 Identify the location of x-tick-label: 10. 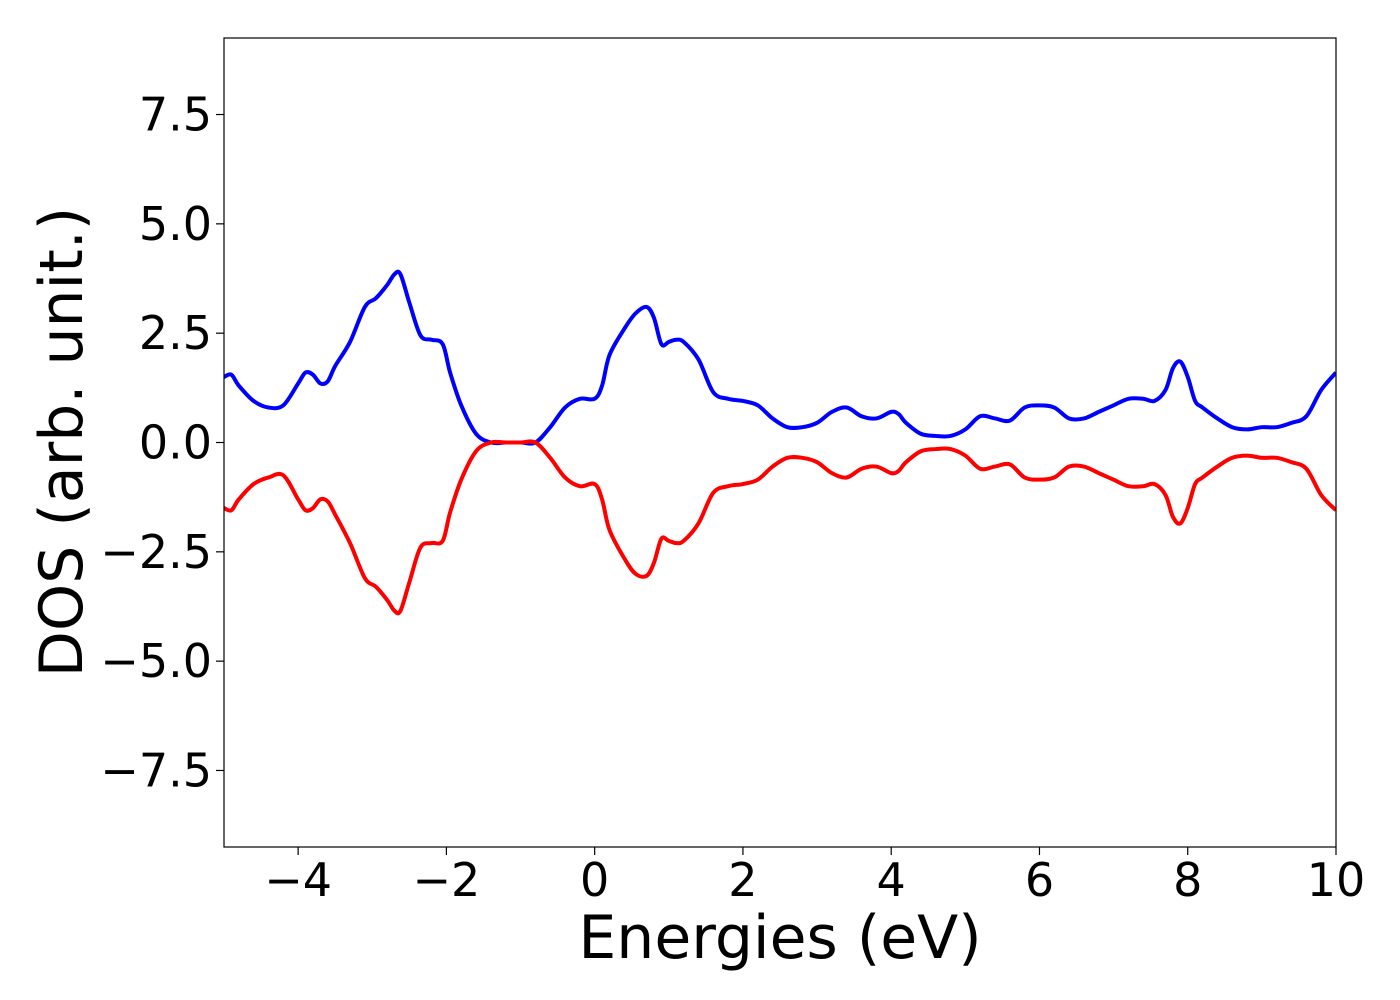
(1336, 880).